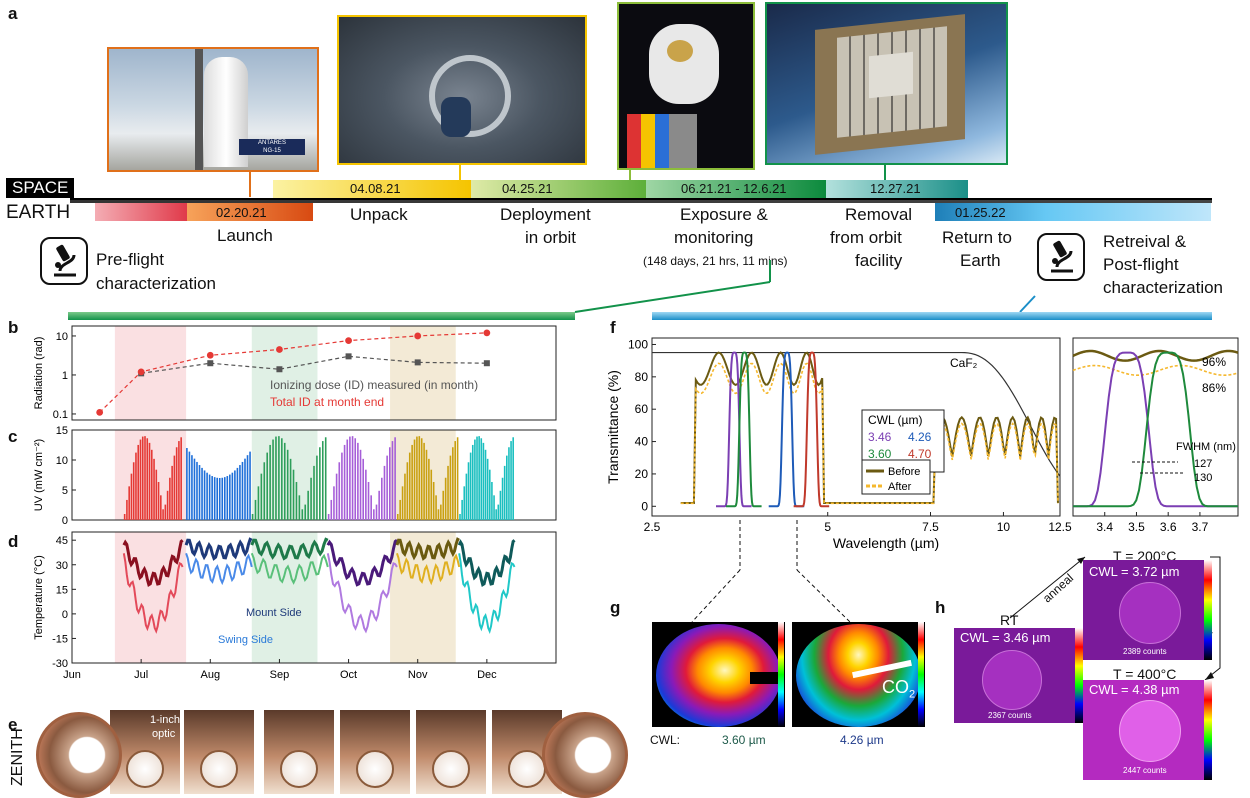 The width and height of the screenshot is (1250, 798). What do you see at coordinates (642, 409) in the screenshot?
I see `f-ytick-label-3: 60` at bounding box center [642, 409].